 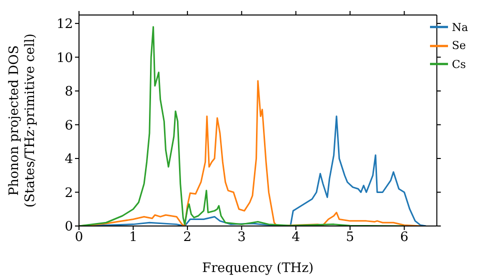 I want to click on x-tick-label: 1, so click(x=133, y=238).